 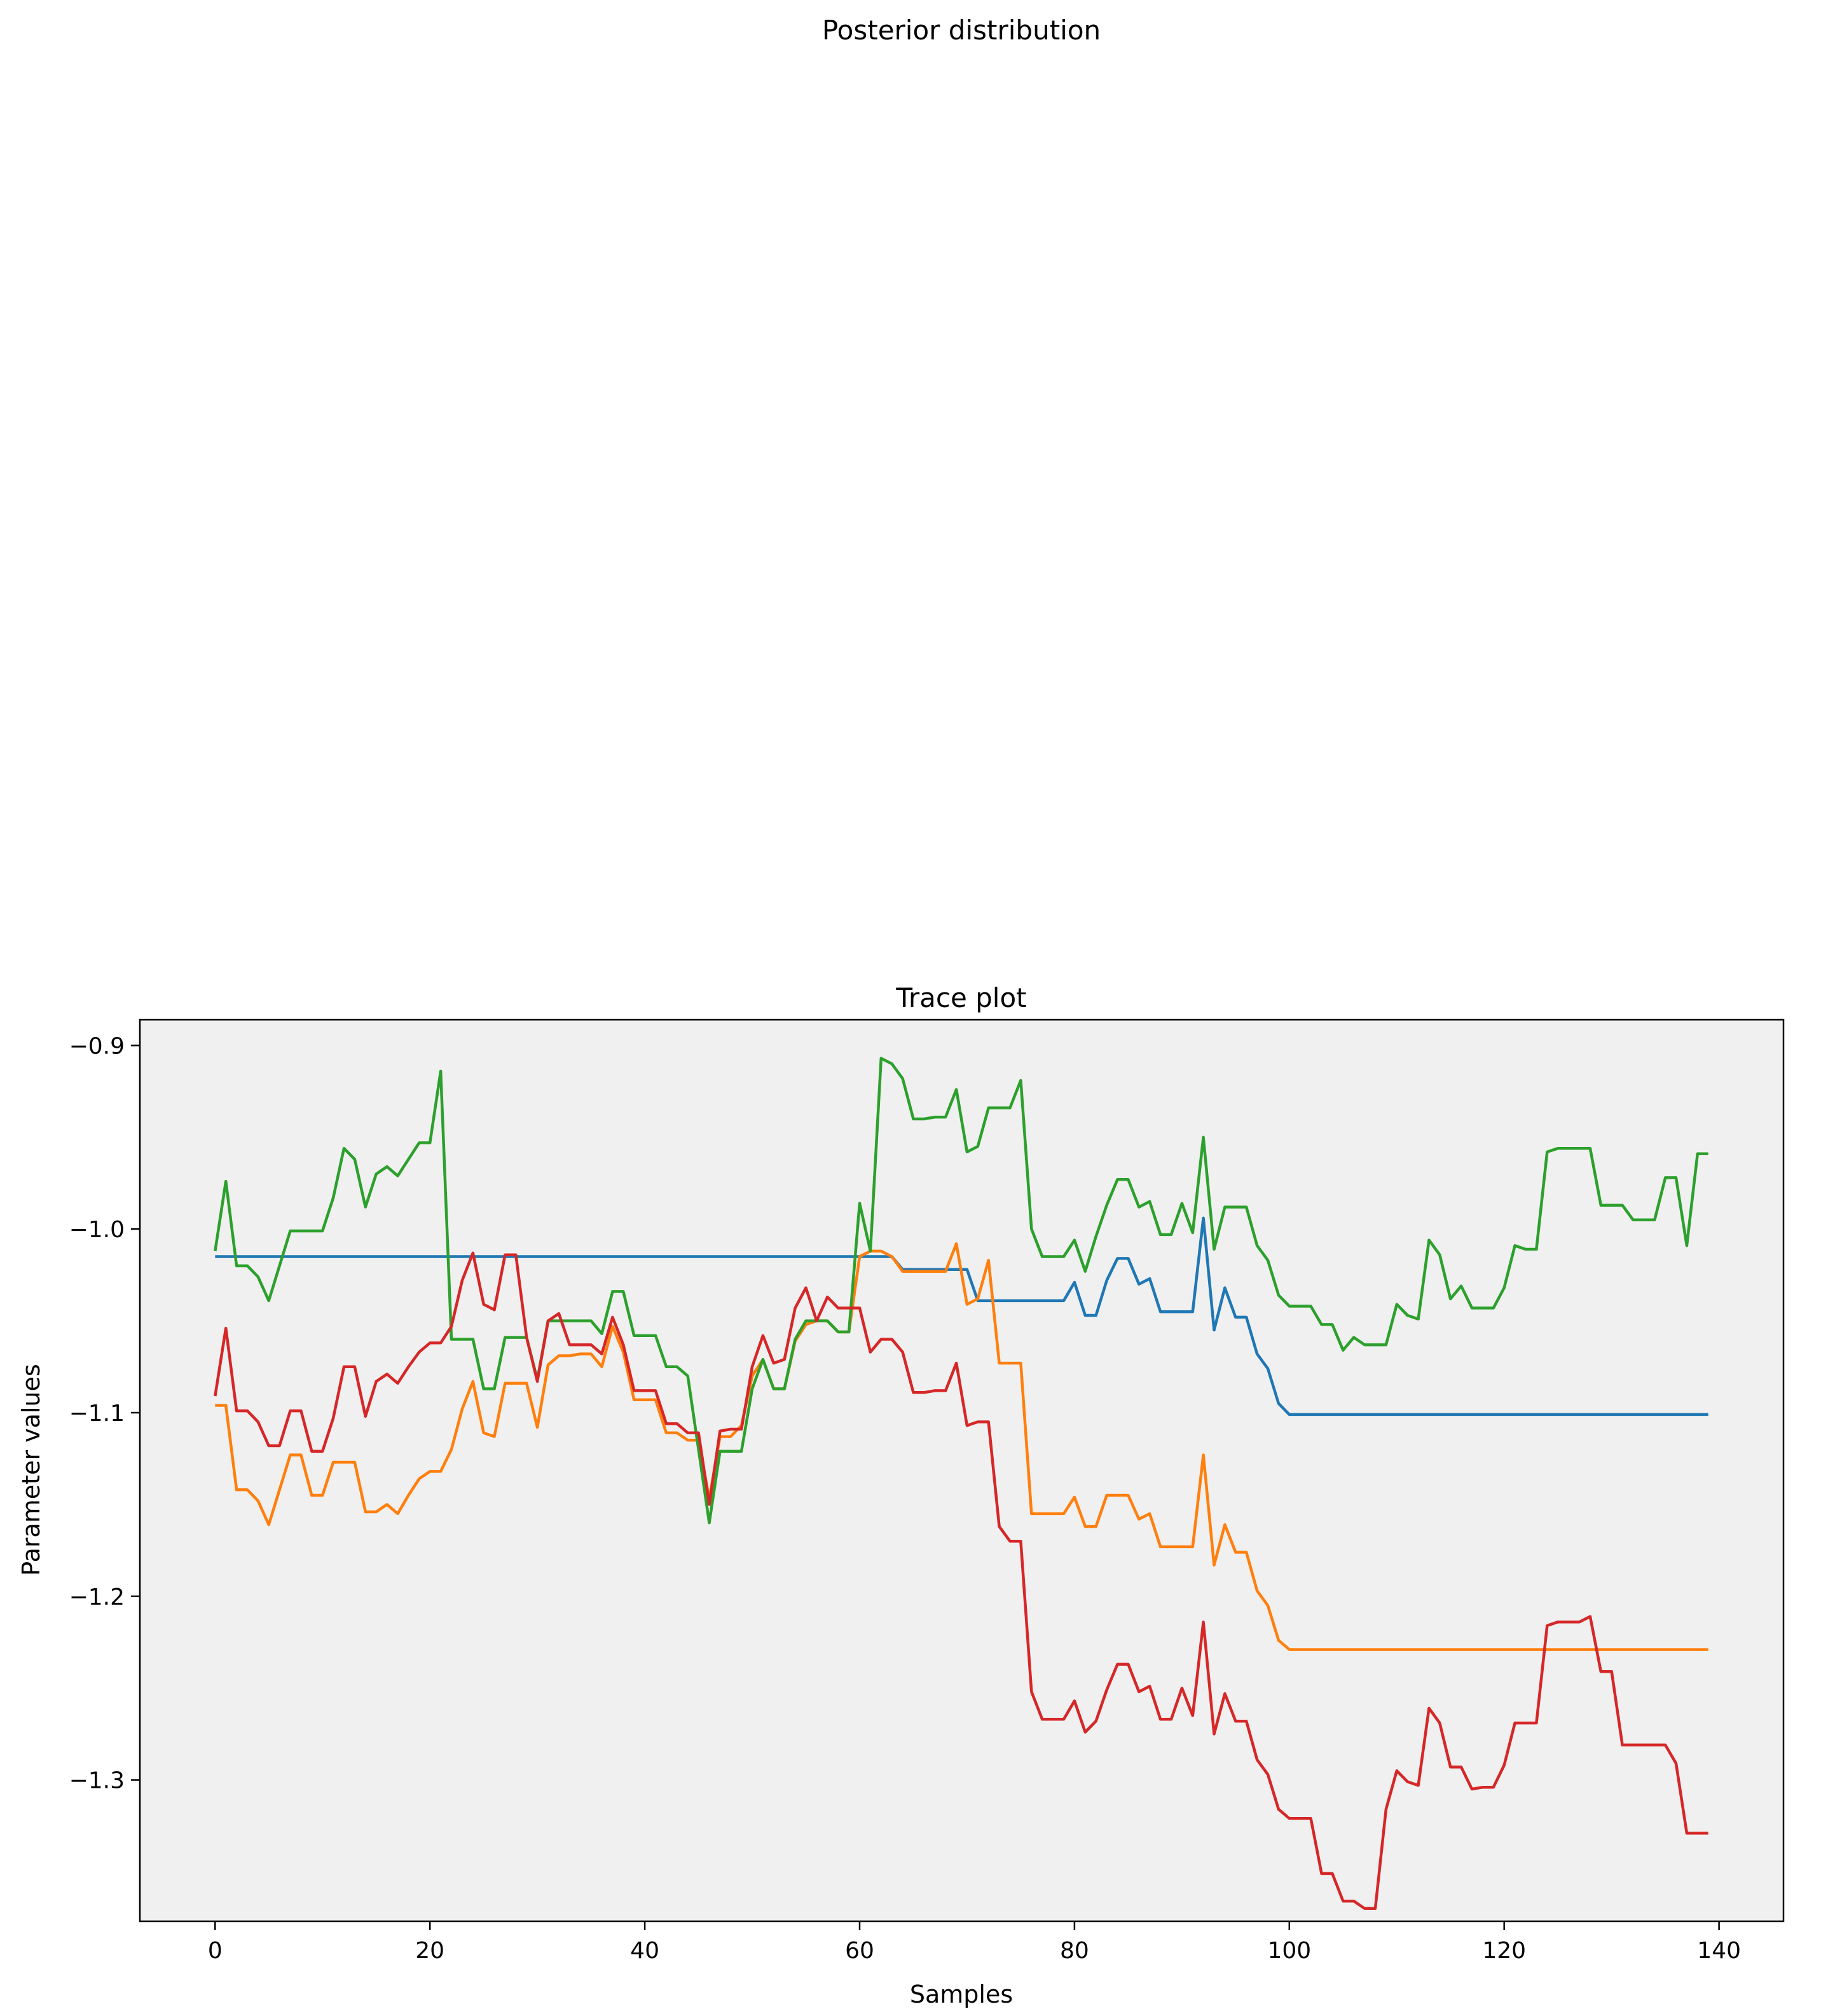 I want to click on figure-suptitle: Posterior distribution, so click(x=961, y=31).